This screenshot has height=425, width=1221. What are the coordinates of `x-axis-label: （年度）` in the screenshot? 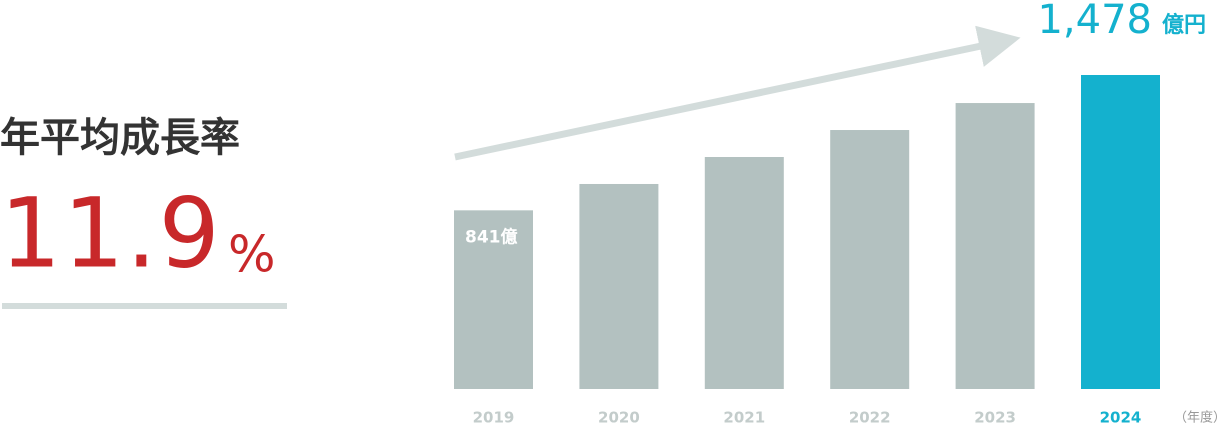 It's located at (1197, 417).